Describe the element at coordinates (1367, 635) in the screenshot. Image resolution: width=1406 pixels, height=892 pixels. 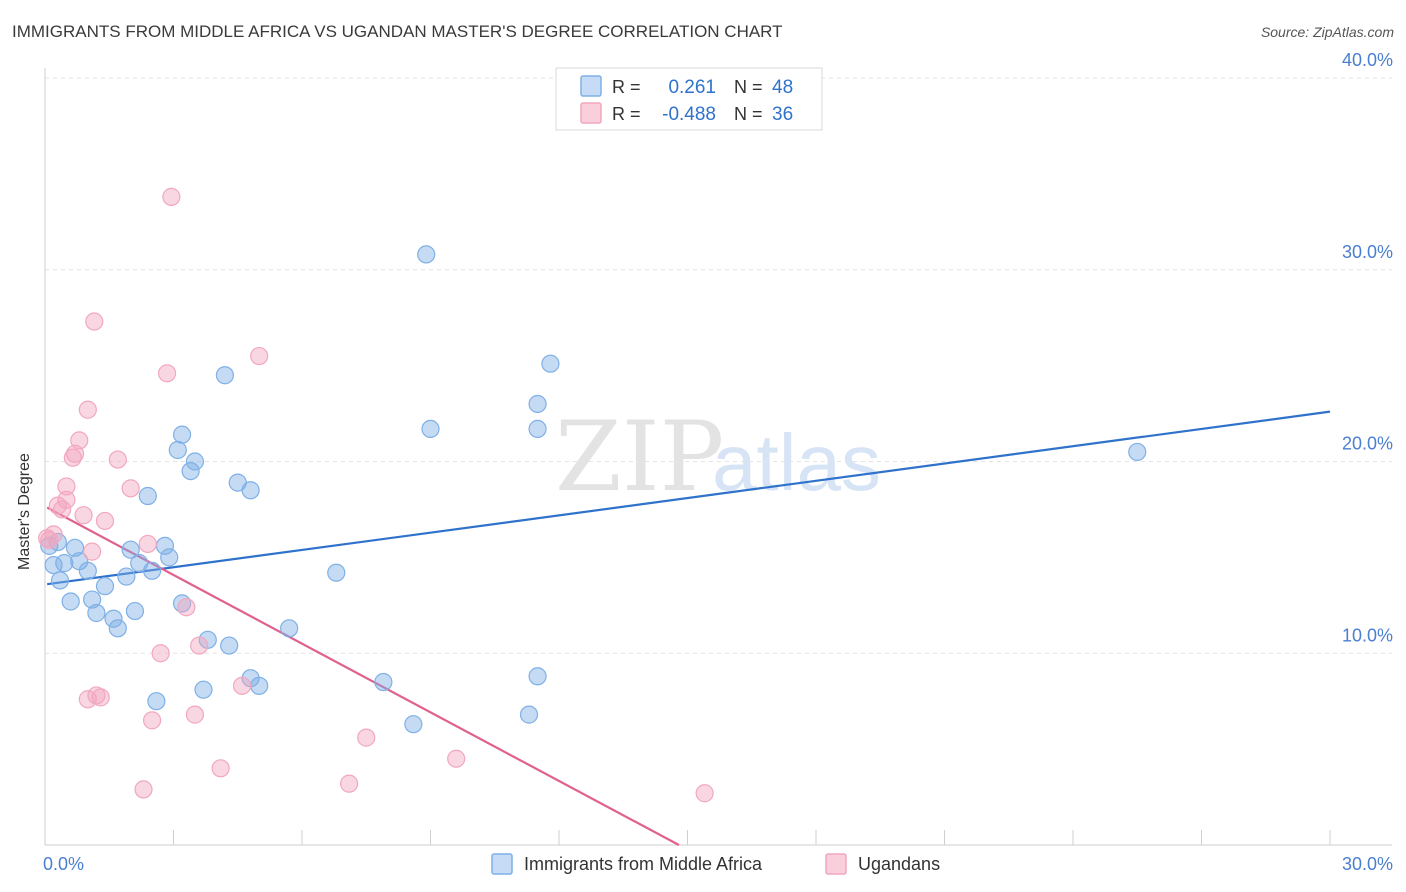
I see `y-tick-label: 10.0%` at that location.